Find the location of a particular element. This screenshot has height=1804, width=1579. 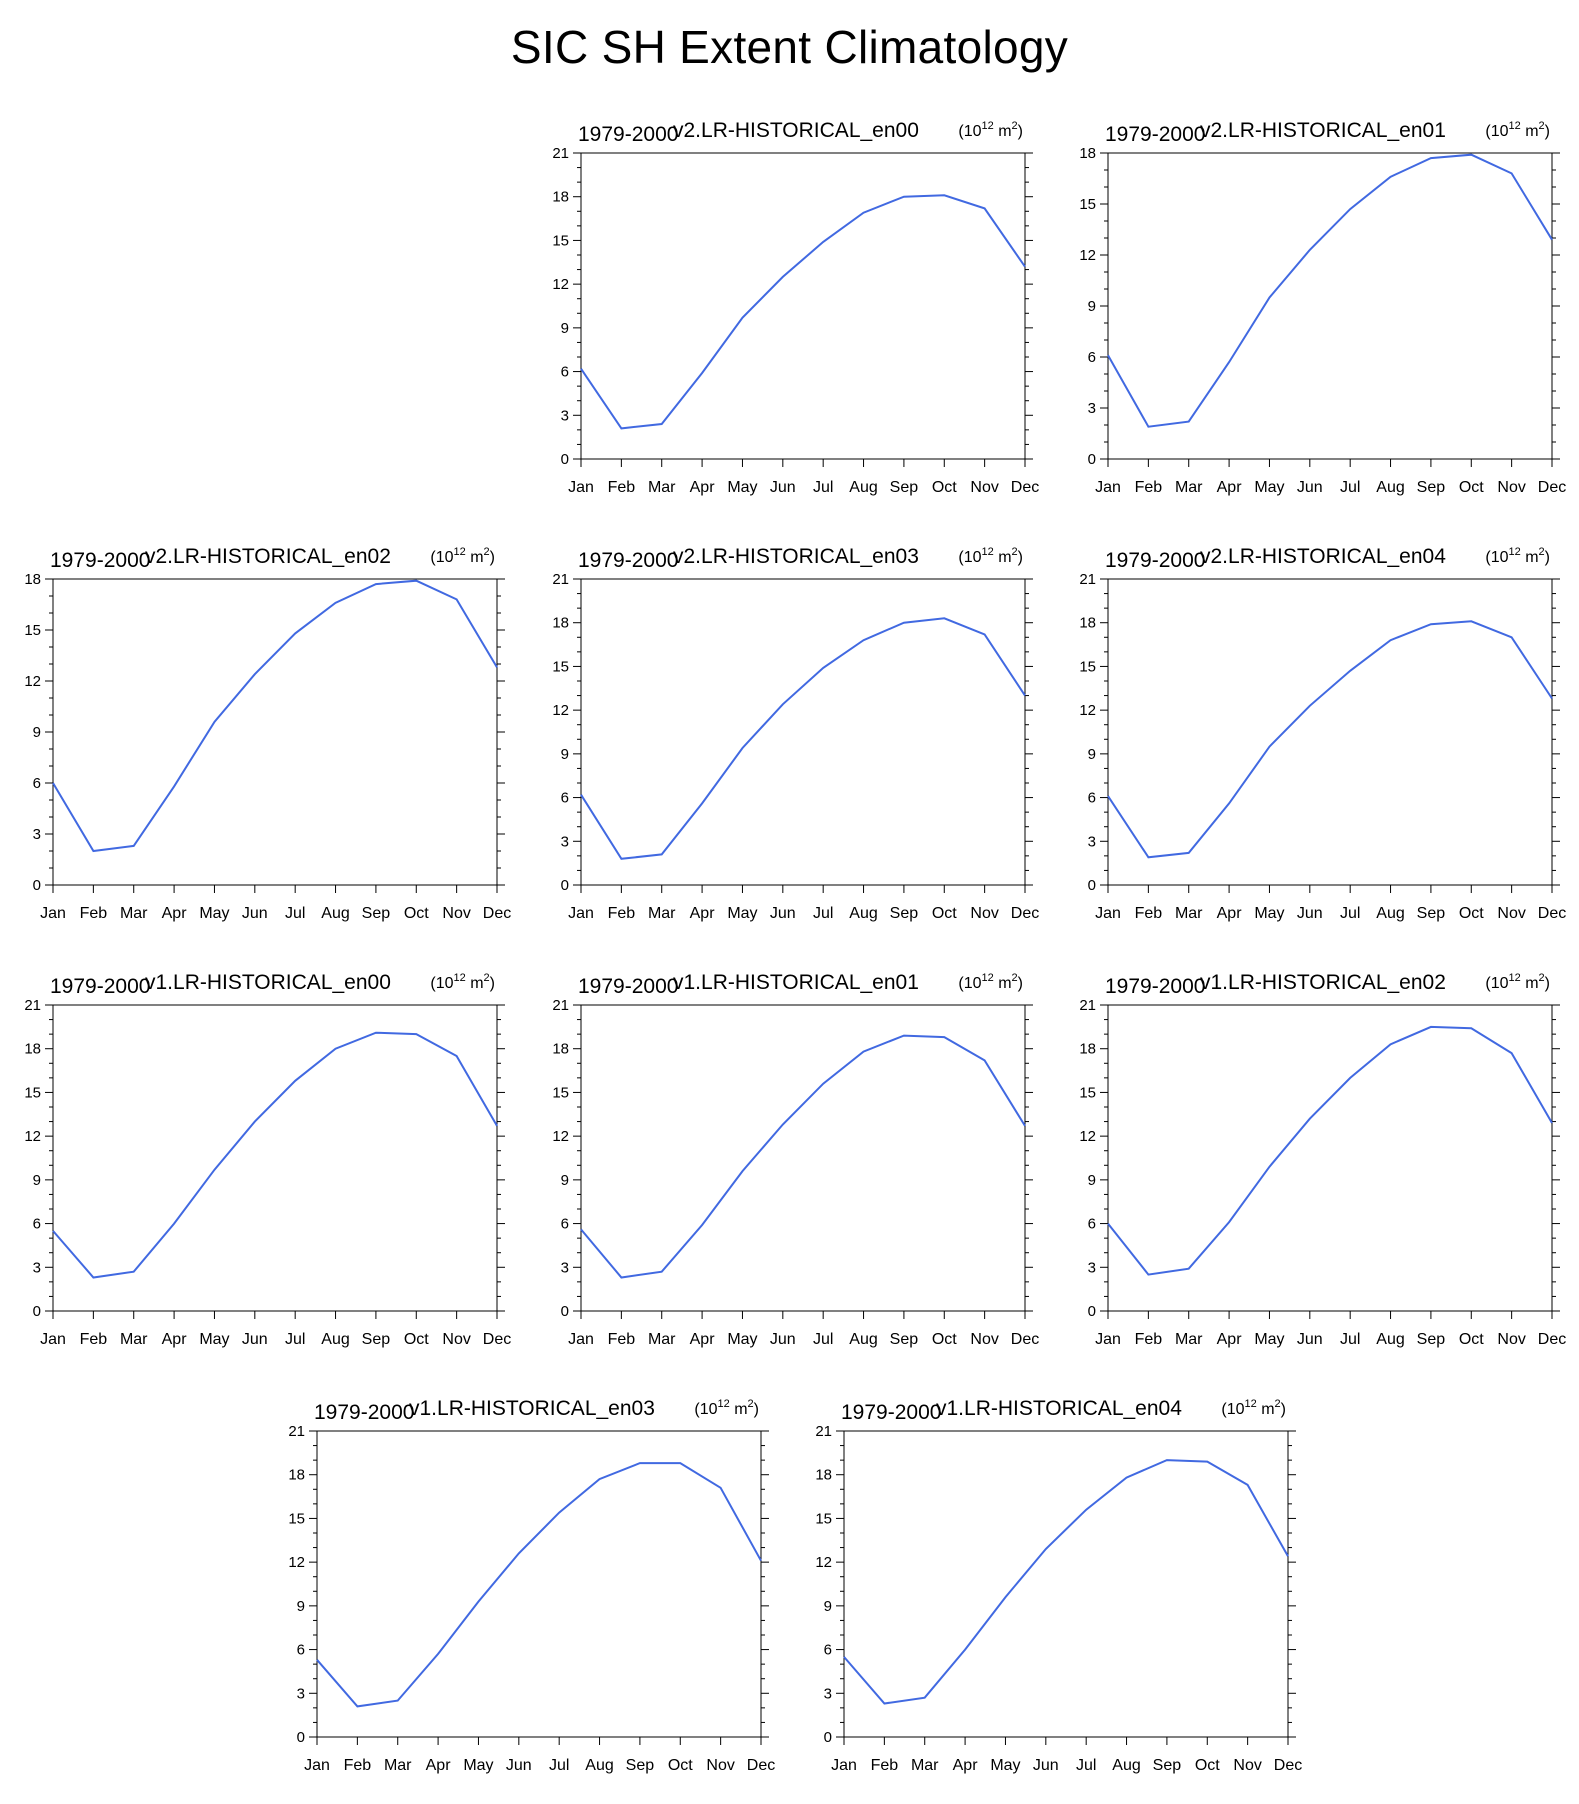

x-tick-label: Jan is located at coordinates (844, 1765).